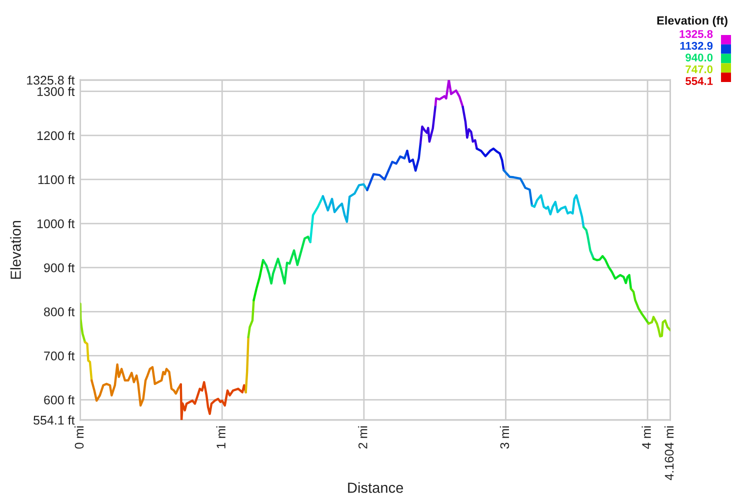 The width and height of the screenshot is (750, 500). I want to click on x-tick-label: 1 mi, so click(221, 437).